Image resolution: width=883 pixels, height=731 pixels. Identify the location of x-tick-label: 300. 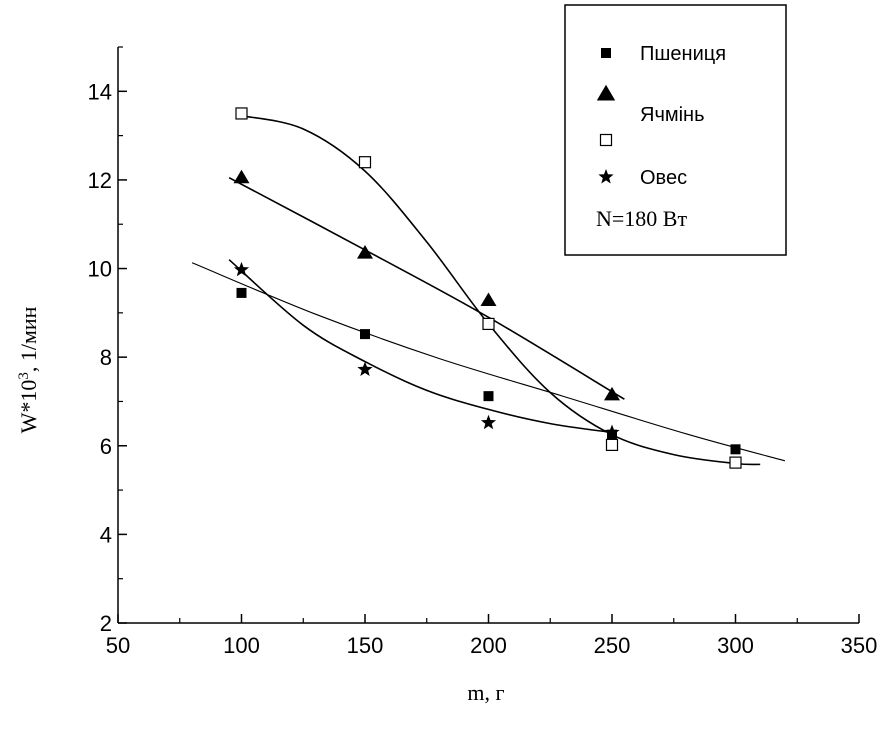
(735, 645).